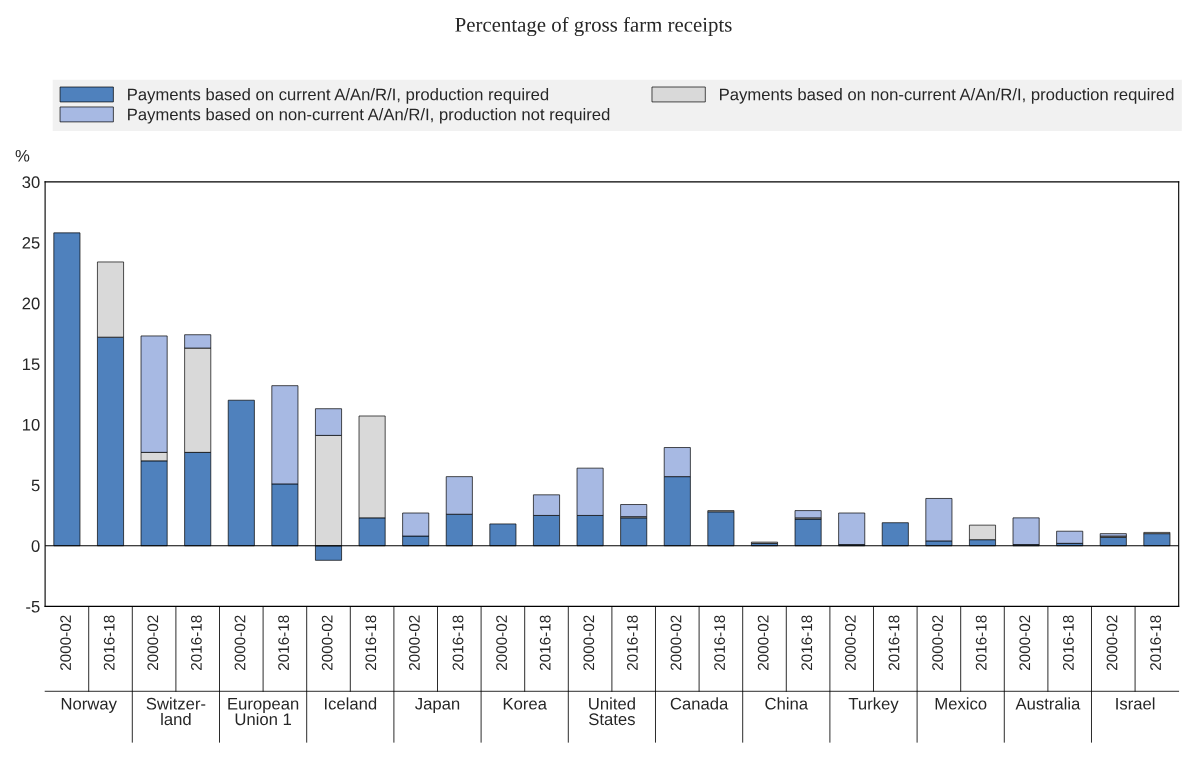 Image resolution: width=1187 pixels, height=758 pixels. I want to click on legend-label: Payments based on non-current A/An/R/I, production required, so click(947, 96).